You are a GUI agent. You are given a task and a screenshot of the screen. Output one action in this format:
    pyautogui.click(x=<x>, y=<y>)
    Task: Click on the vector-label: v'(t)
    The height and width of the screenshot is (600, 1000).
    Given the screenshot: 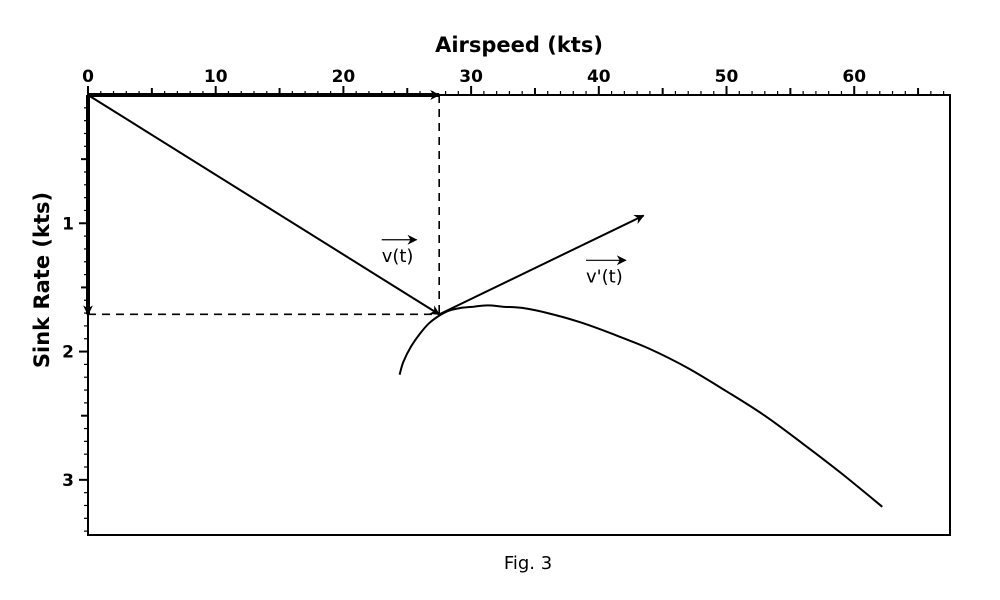 What is the action you would take?
    pyautogui.click(x=604, y=276)
    